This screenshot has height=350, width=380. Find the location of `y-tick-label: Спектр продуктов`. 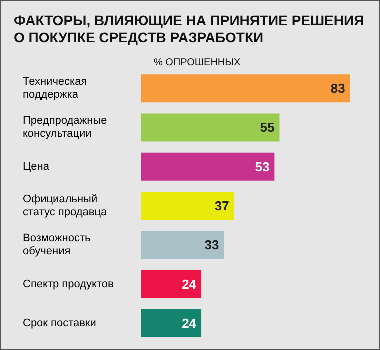

y-tick-label: Спектр продуктов is located at coordinates (68, 284).